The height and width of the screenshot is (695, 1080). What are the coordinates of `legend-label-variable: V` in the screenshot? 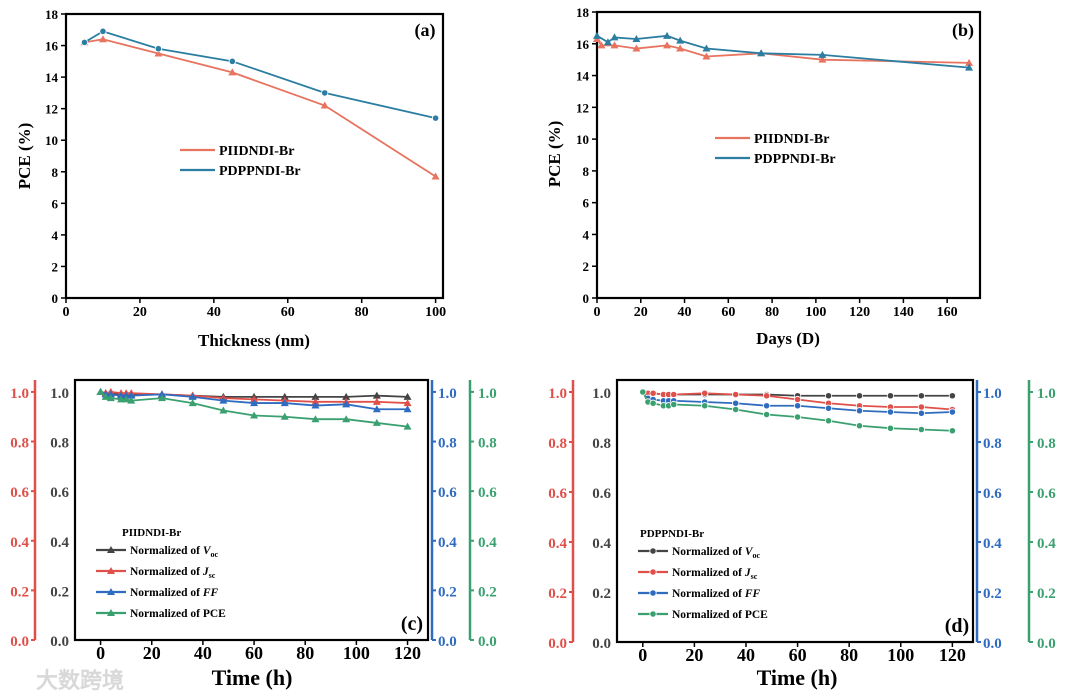 It's located at (207, 551).